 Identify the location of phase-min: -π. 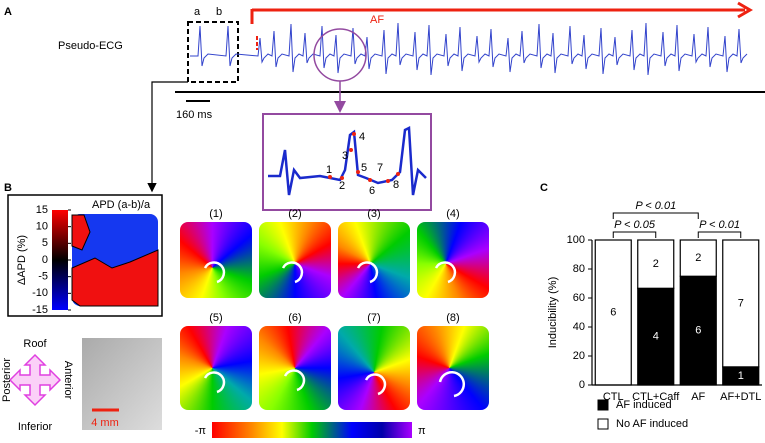
(201, 431).